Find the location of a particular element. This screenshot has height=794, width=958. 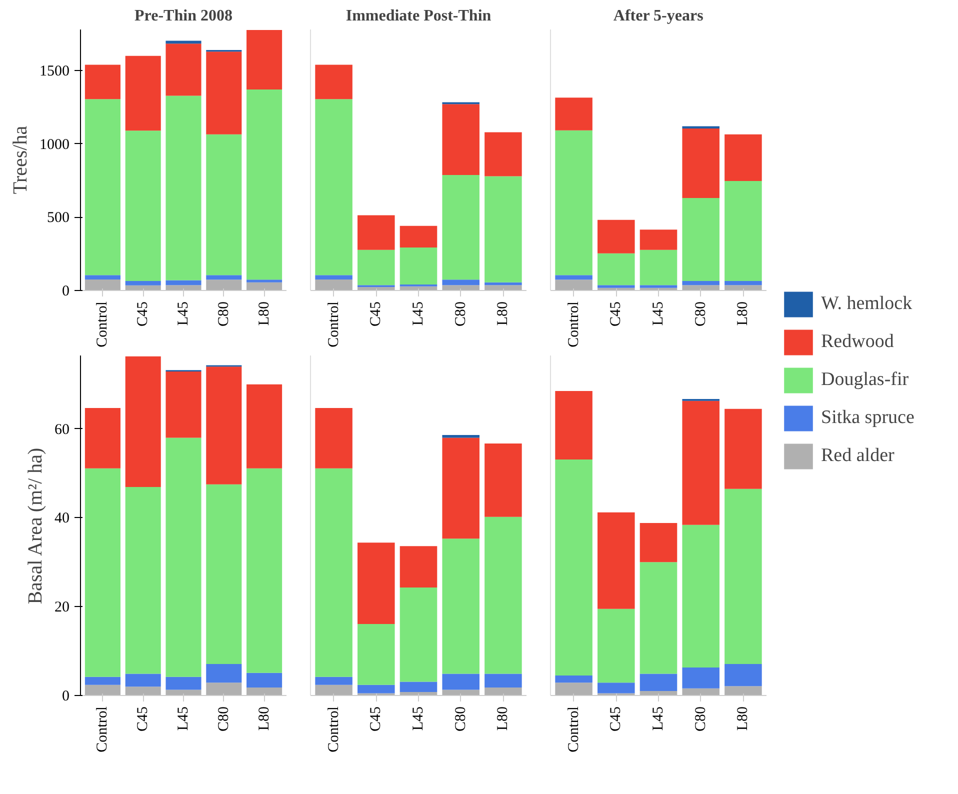

y-tick-label: 40 is located at coordinates (62, 518).